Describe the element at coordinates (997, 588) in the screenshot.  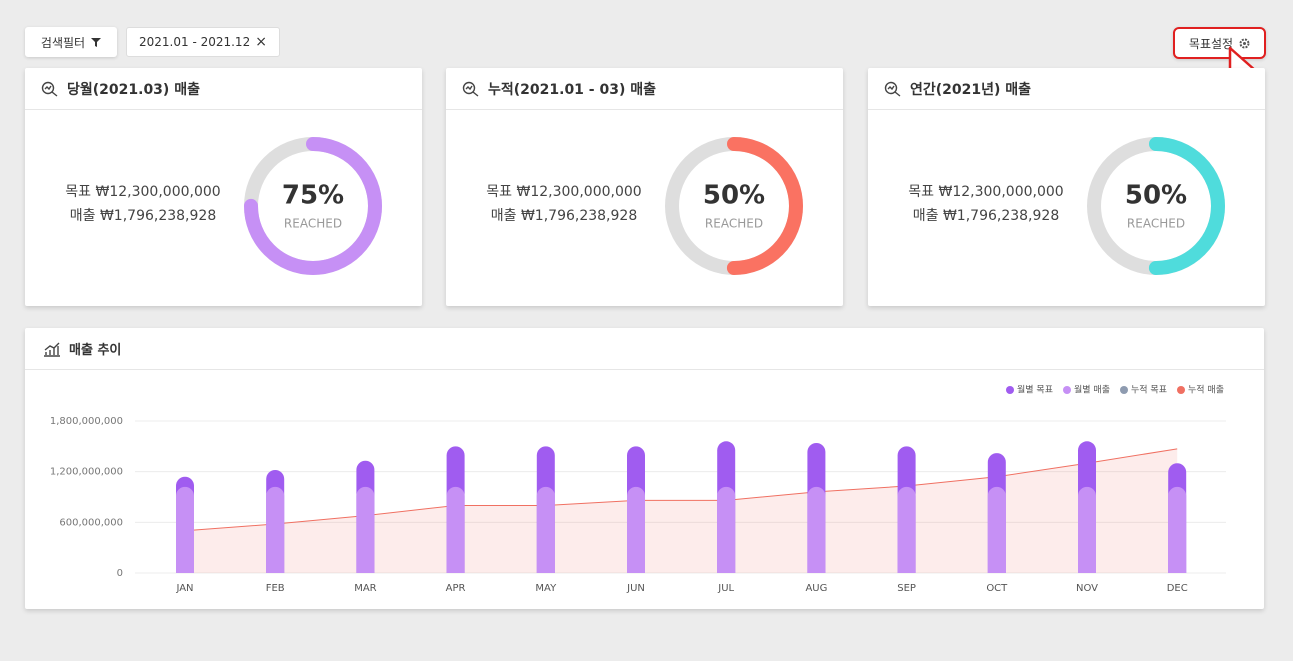
I see `x-tick-label: OCT` at that location.